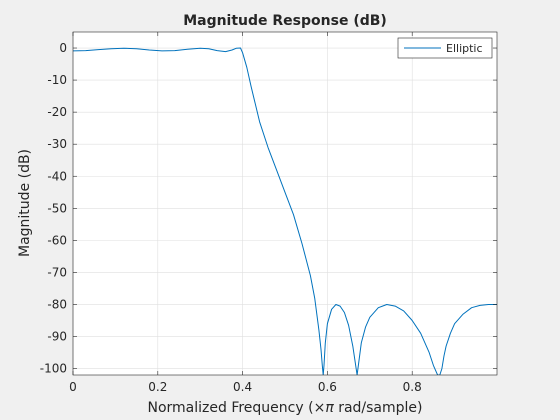 Image resolution: width=560 pixels, height=420 pixels. Describe the element at coordinates (73, 387) in the screenshot. I see `x-tick-label: 0` at that location.